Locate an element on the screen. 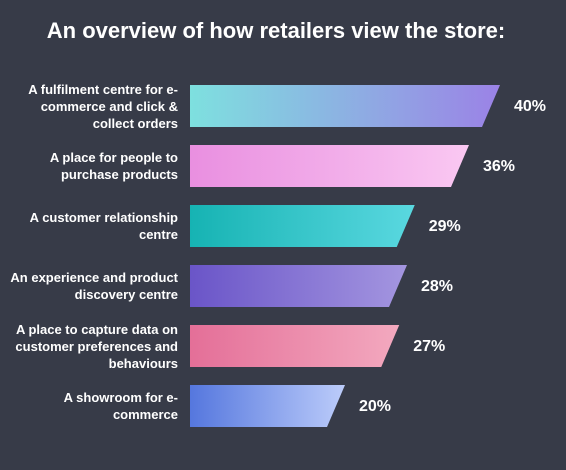  category-label: A place for people to purchase products is located at coordinates (113, 166).